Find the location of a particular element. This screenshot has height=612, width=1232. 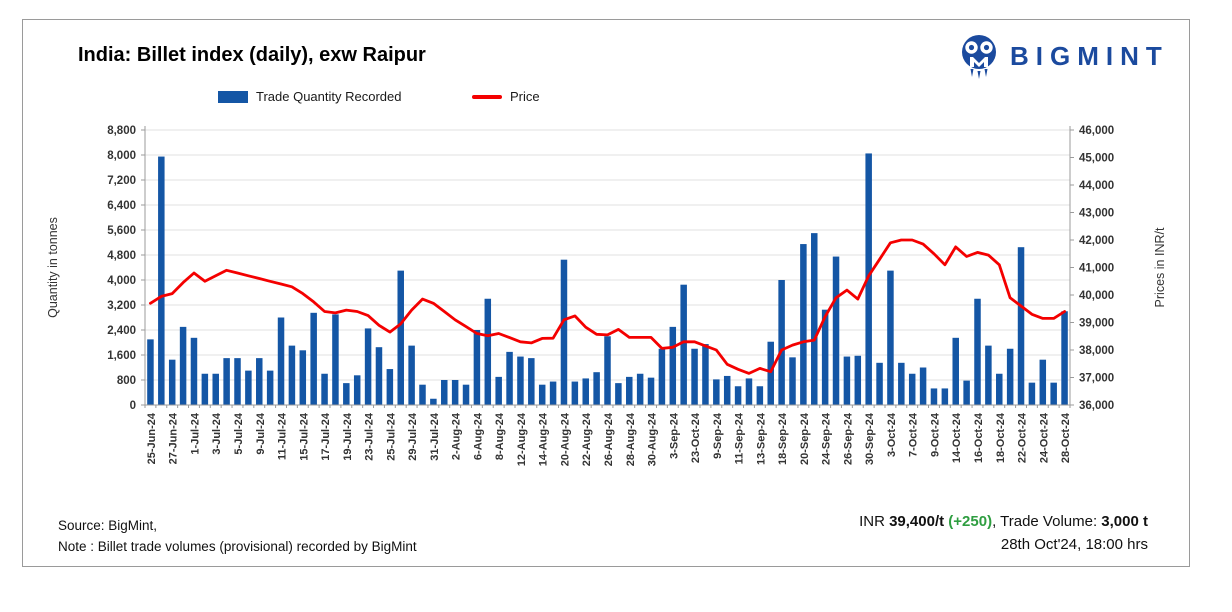

x-axis-date-label: 11-Jul-24 is located at coordinates (283, 436).